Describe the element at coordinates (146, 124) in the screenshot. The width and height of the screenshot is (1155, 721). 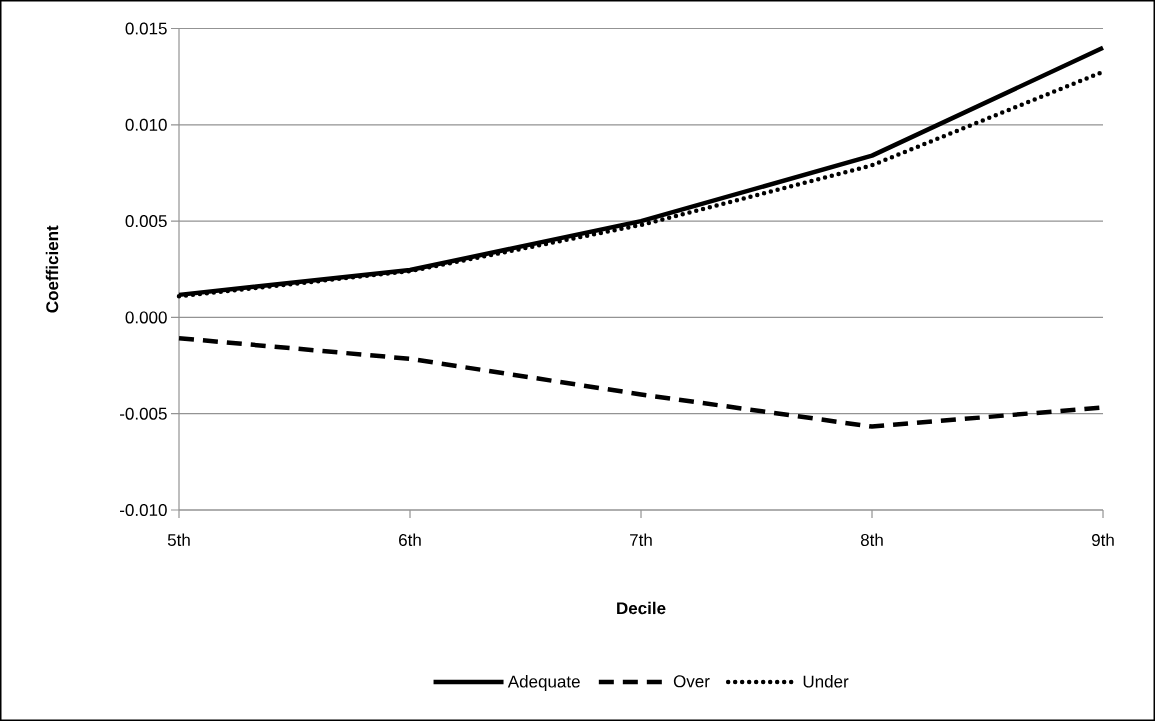
I see `y-tick-label: 0.010` at that location.